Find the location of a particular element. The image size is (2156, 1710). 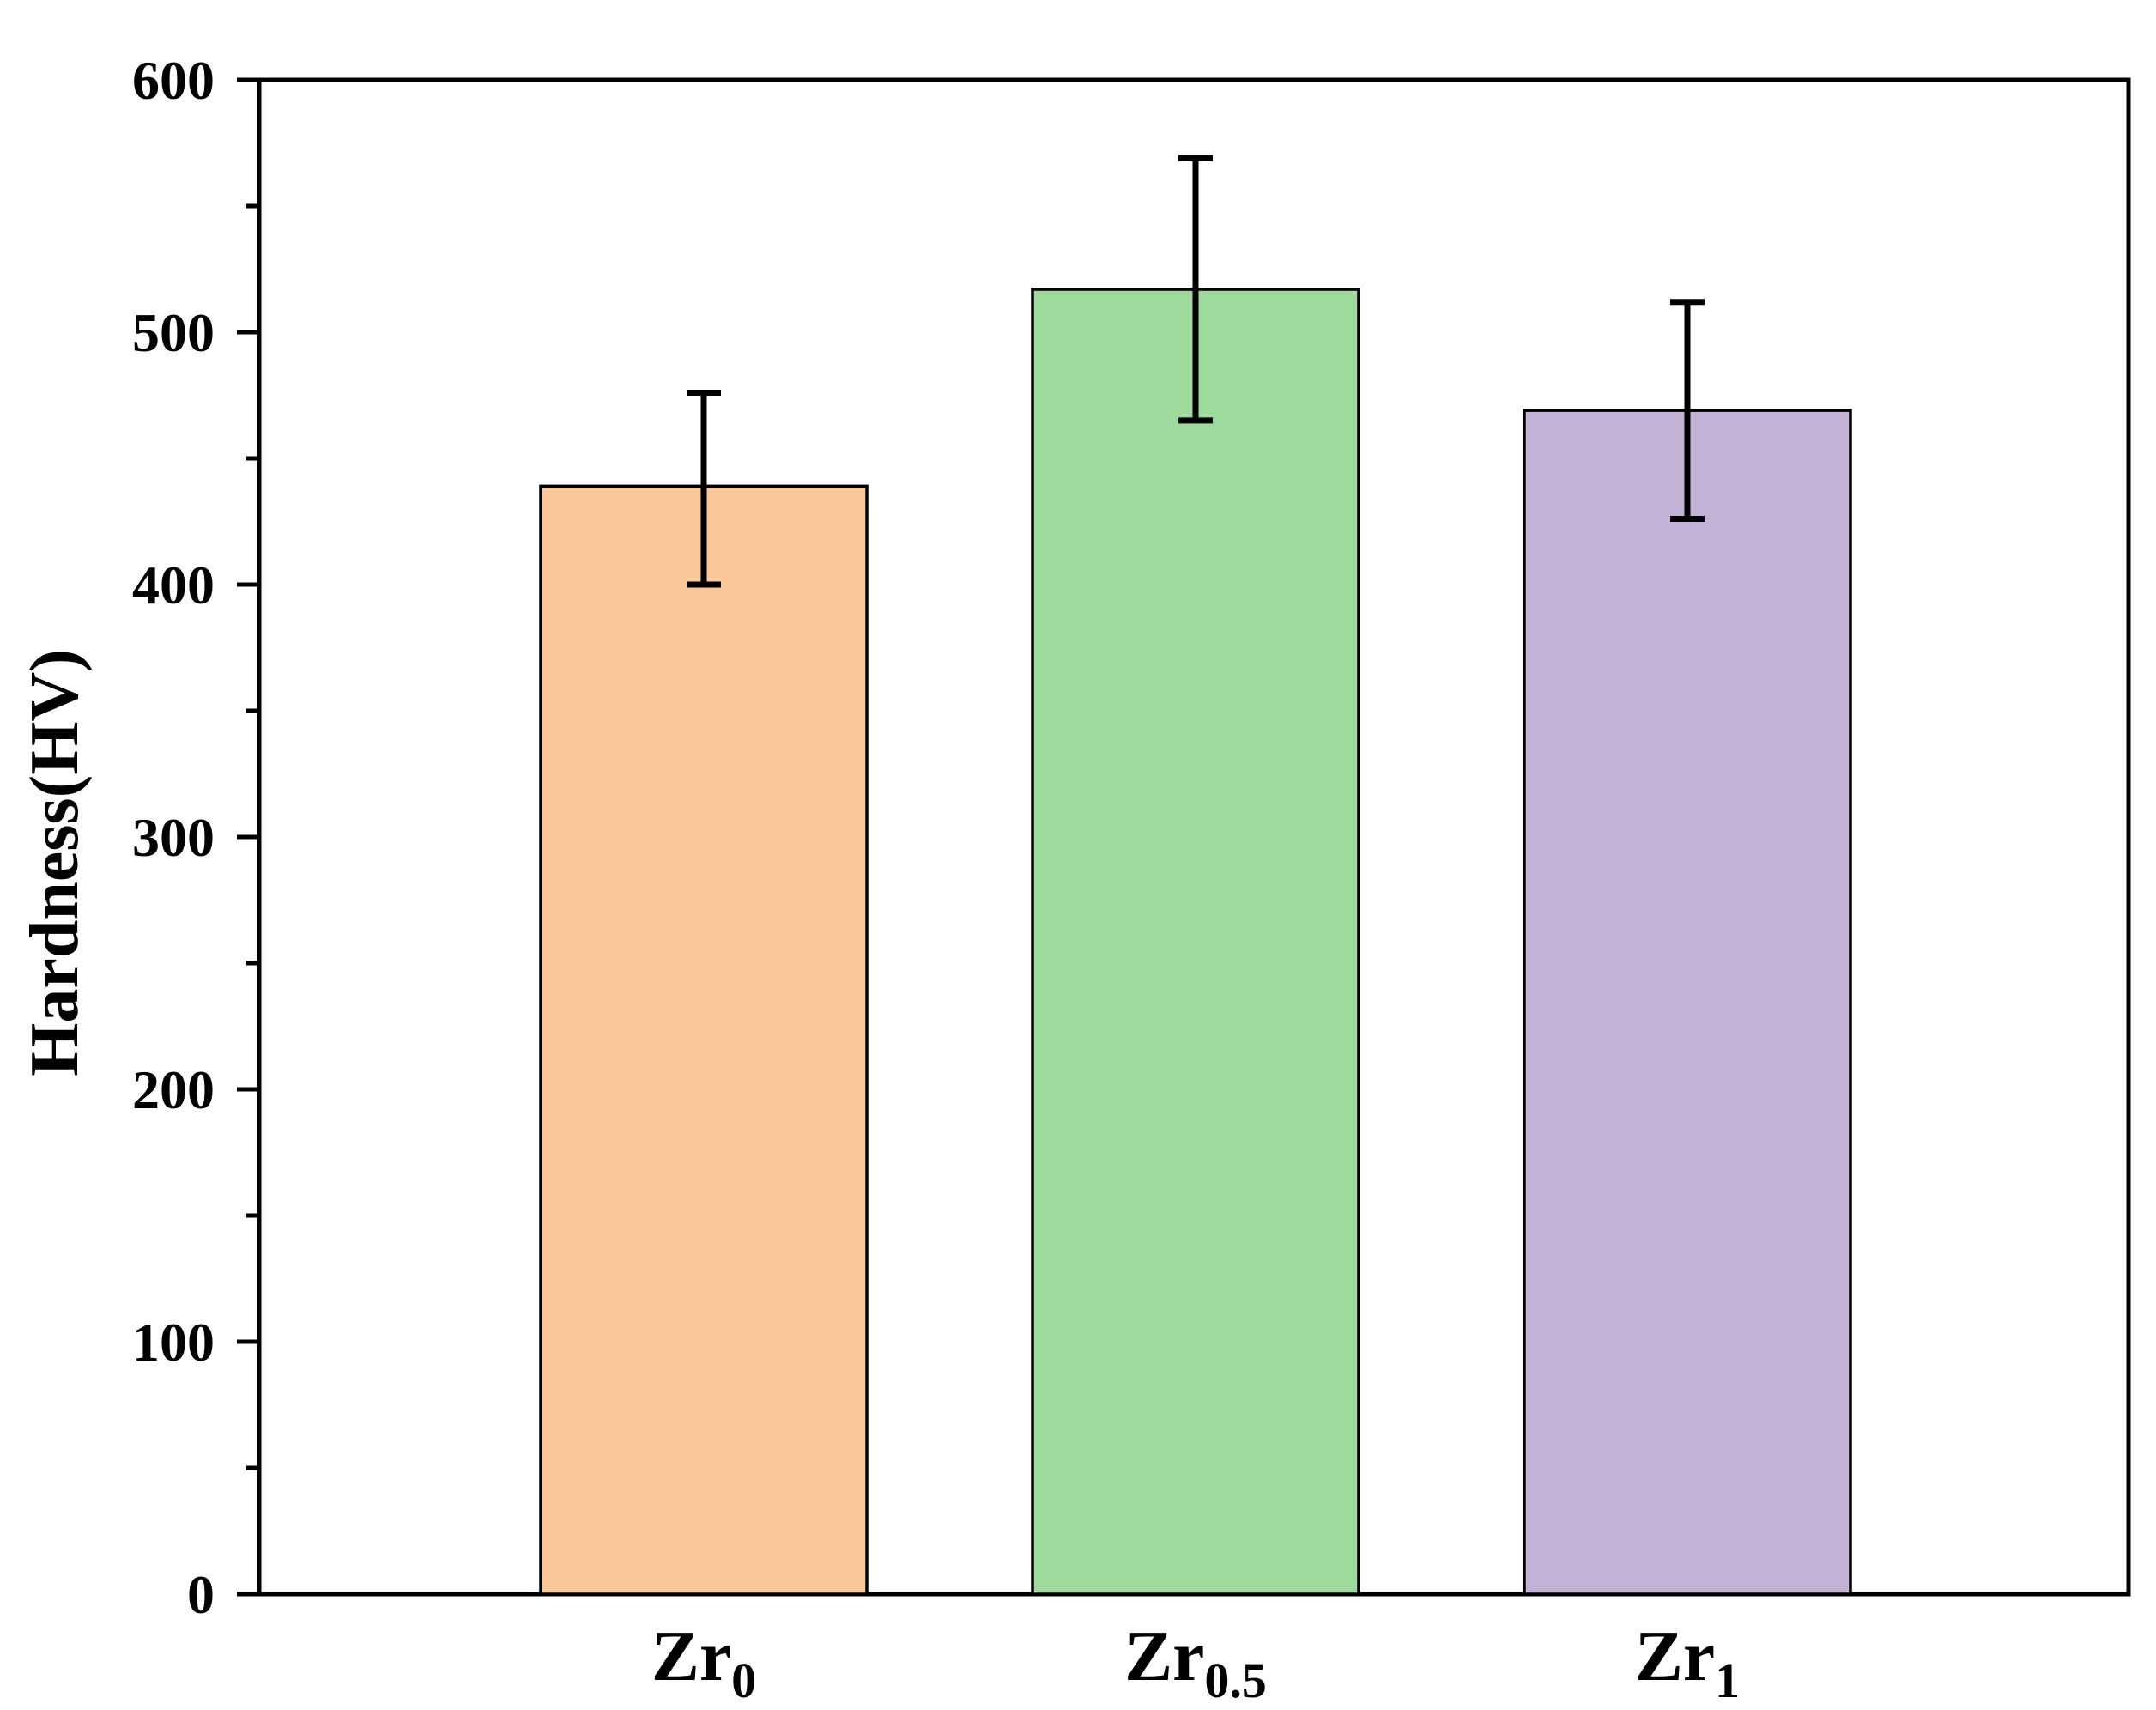

y-tick-label: 200 is located at coordinates (174, 1089).